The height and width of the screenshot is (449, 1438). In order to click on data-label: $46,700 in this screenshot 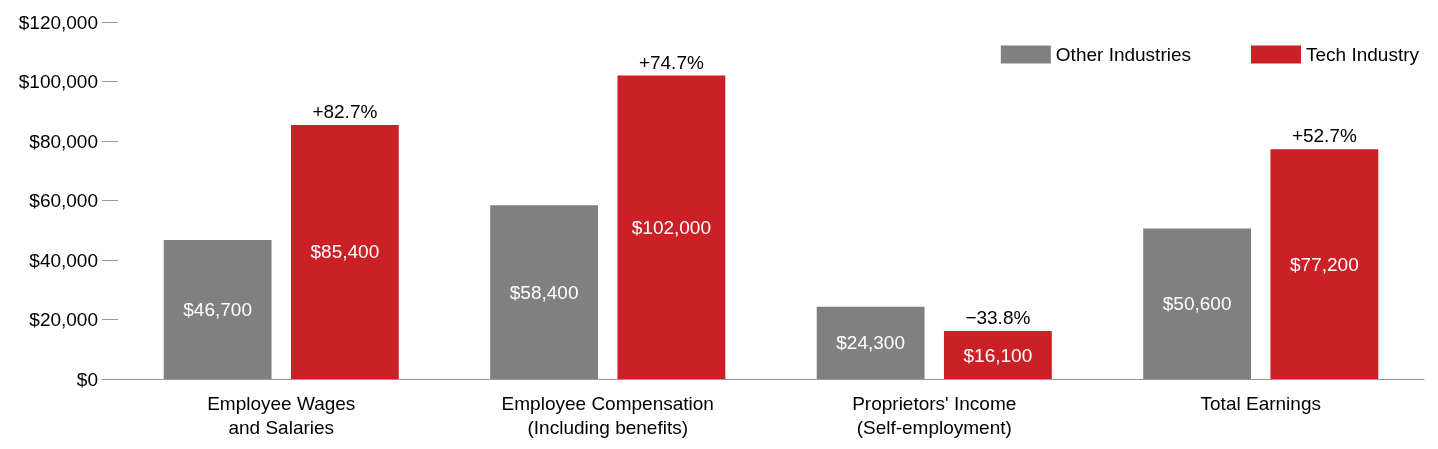, I will do `click(217, 310)`.